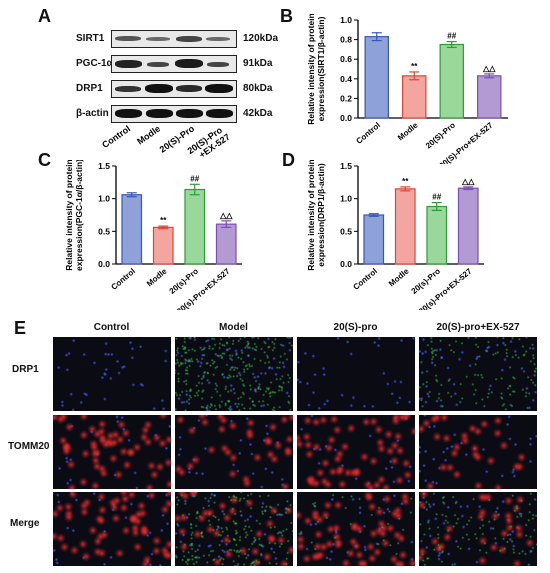 The width and height of the screenshot is (550, 573). What do you see at coordinates (174, 114) in the screenshot?
I see `blot-strip-beta-actin` at bounding box center [174, 114].